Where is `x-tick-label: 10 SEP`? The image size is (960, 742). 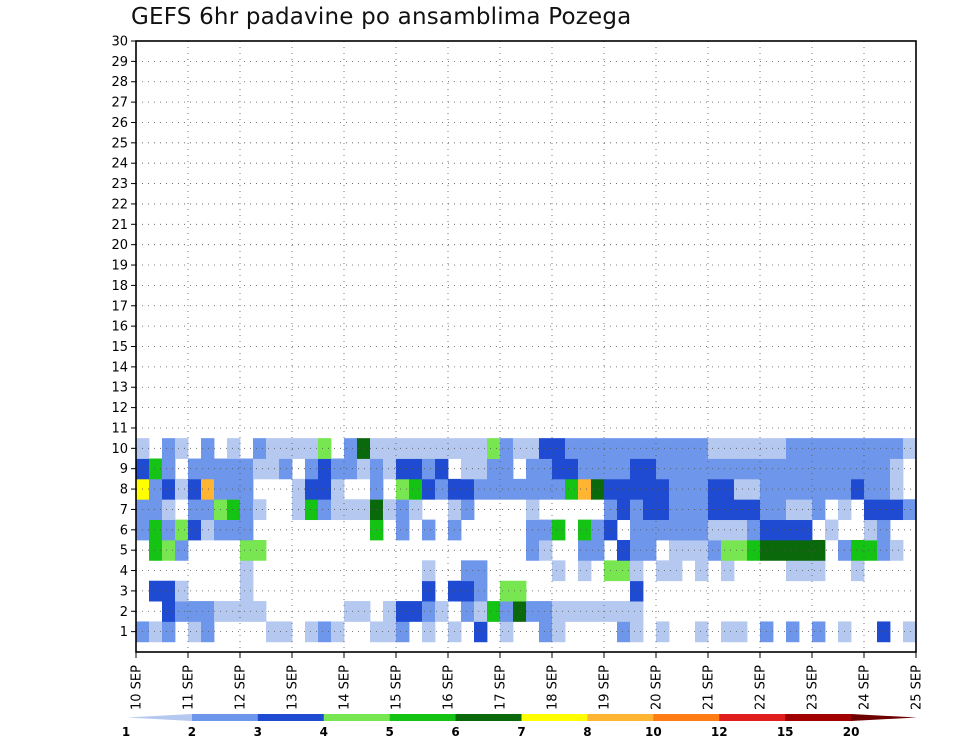
x-tick-label: 10 SEP is located at coordinates (137, 687).